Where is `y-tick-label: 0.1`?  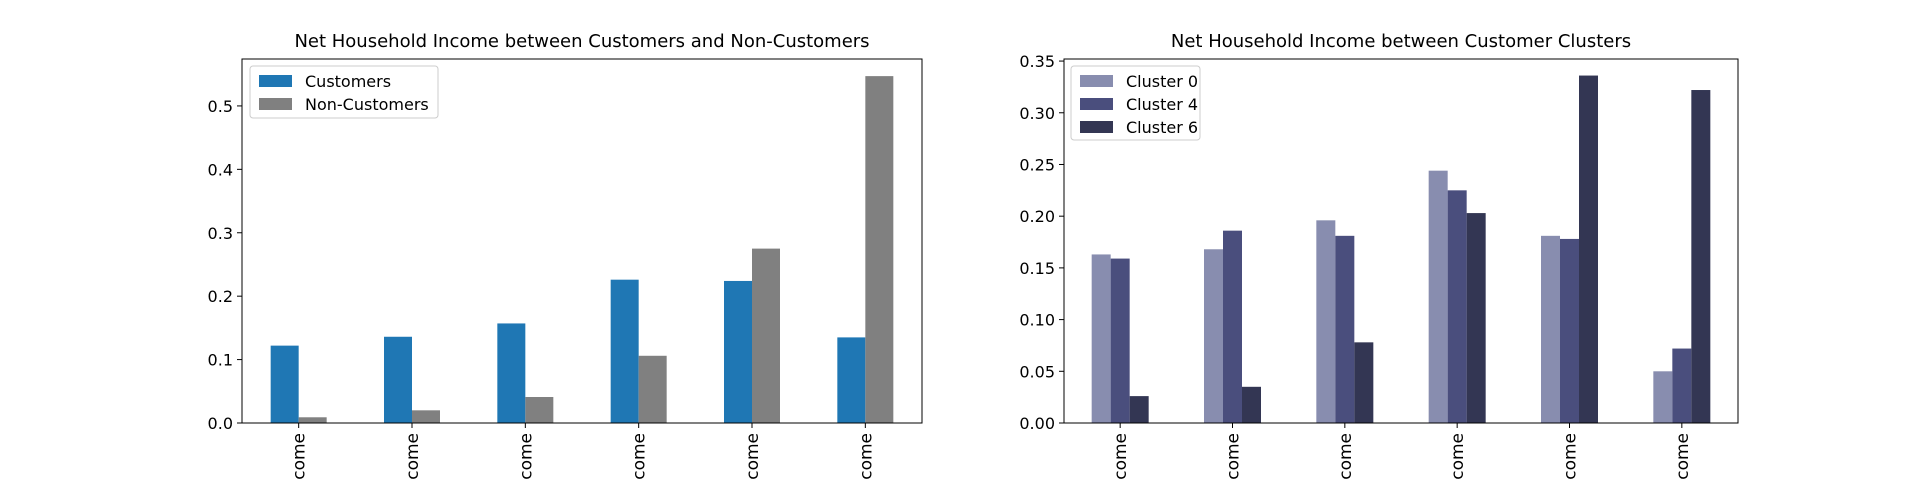
y-tick-label: 0.1 is located at coordinates (220, 360).